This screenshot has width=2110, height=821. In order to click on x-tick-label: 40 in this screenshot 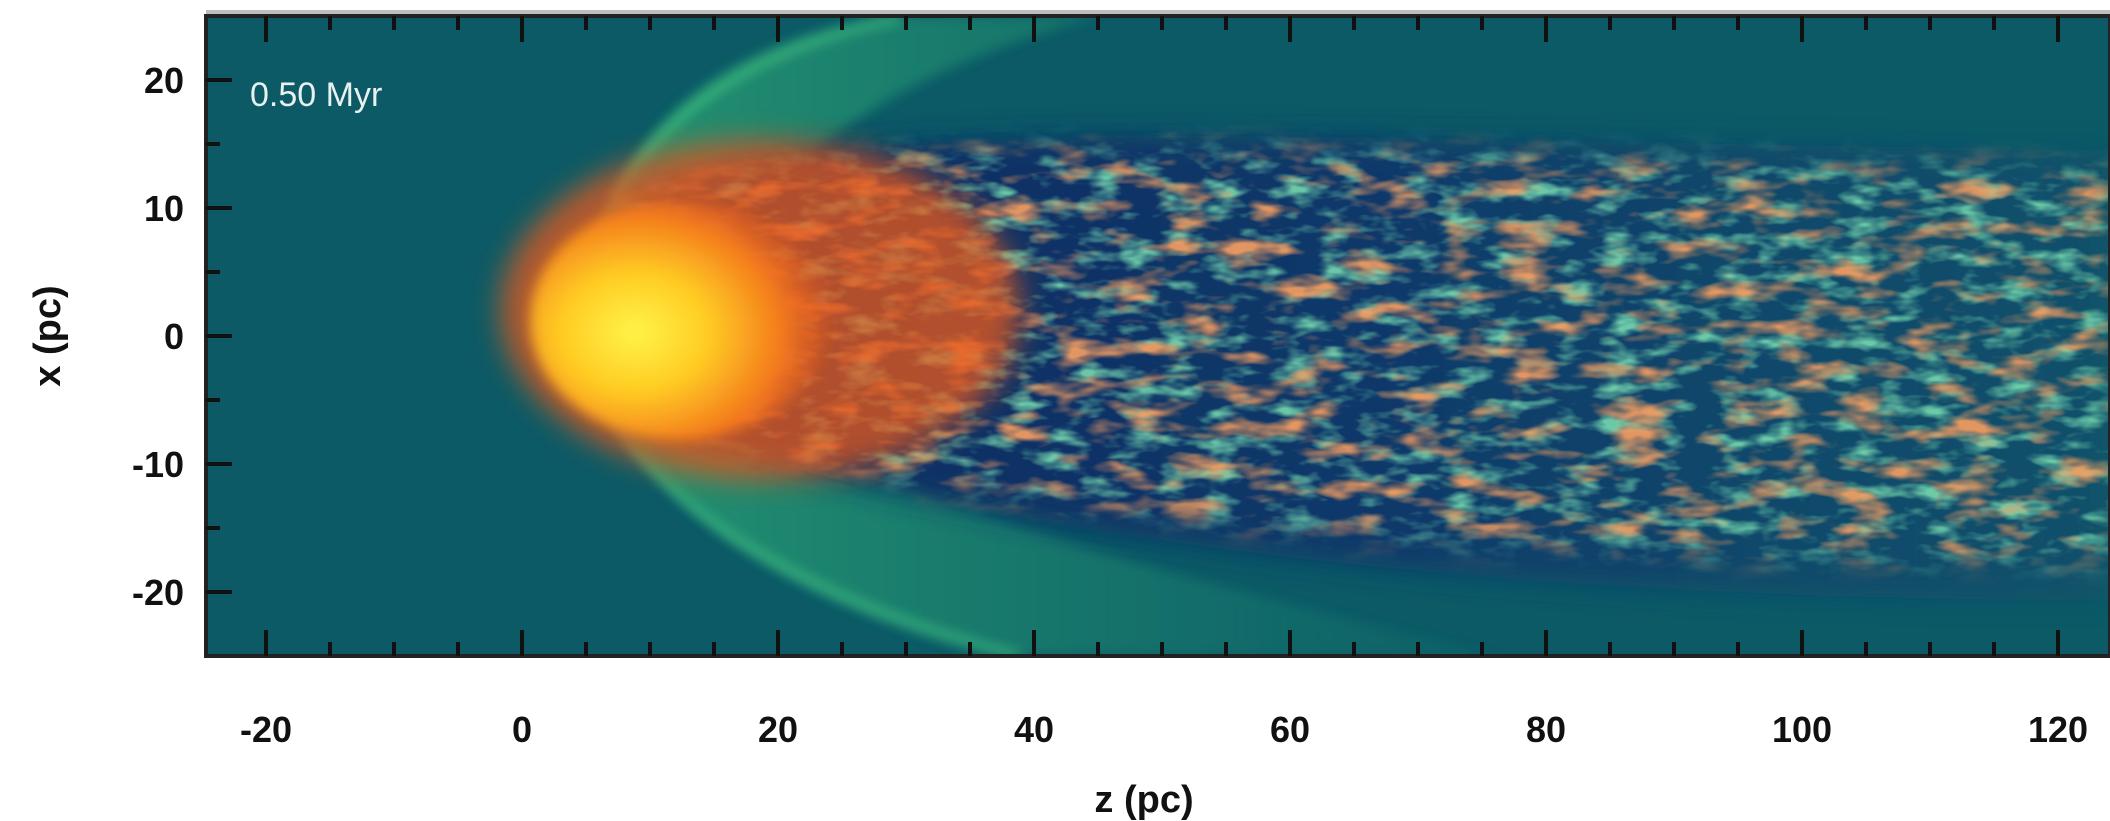, I will do `click(1034, 729)`.